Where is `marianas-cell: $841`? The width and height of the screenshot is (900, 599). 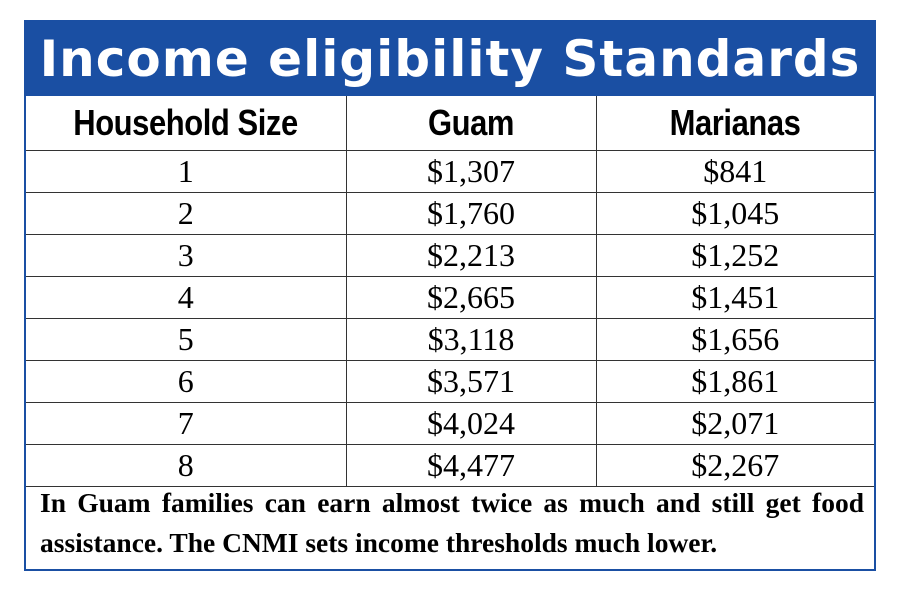
marianas-cell: $841 is located at coordinates (735, 171).